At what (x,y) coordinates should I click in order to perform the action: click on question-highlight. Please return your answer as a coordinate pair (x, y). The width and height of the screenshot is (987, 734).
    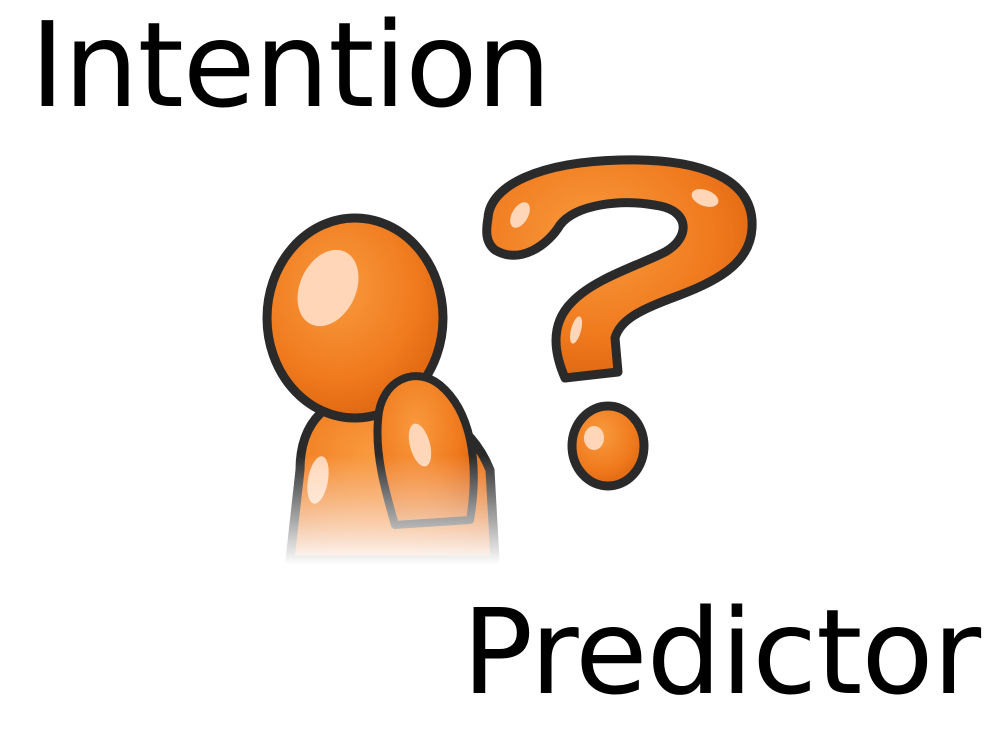
    Looking at the image, I should click on (520, 215).